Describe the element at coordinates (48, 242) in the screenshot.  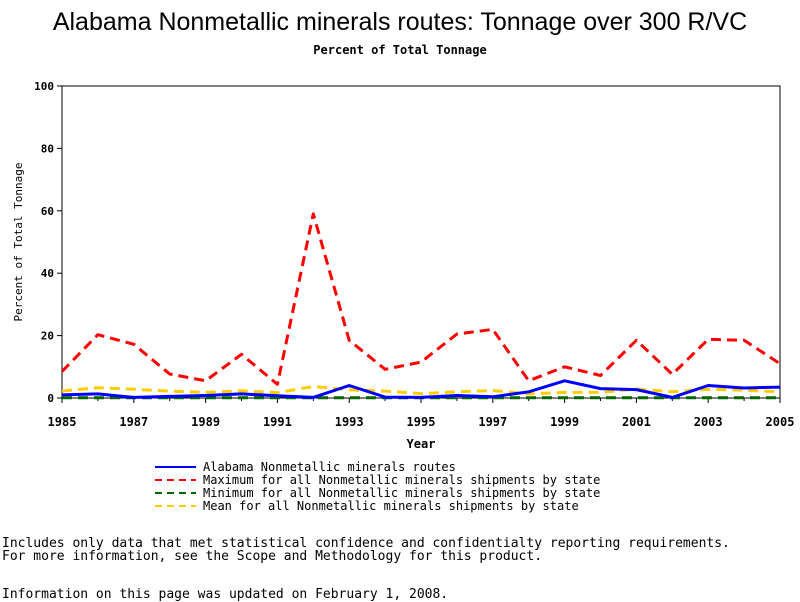
I see `y-axis: 0 20 40 60 80 100` at that location.